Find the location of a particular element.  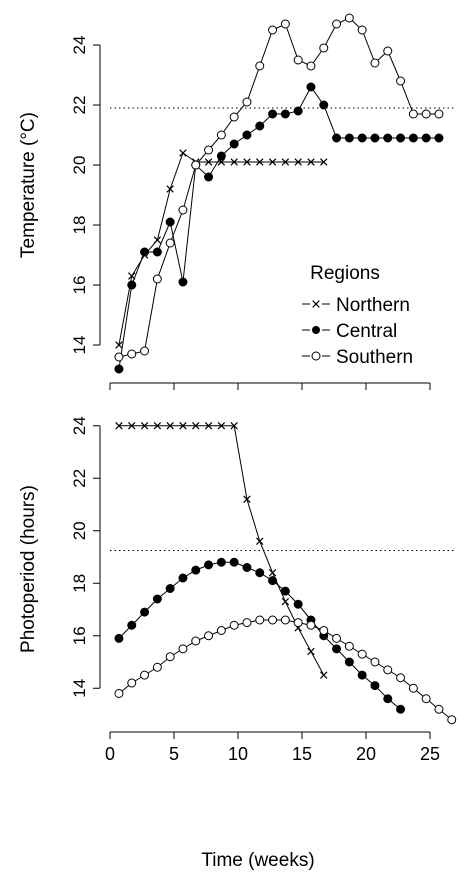

legend-title: Regions is located at coordinates (345, 273).